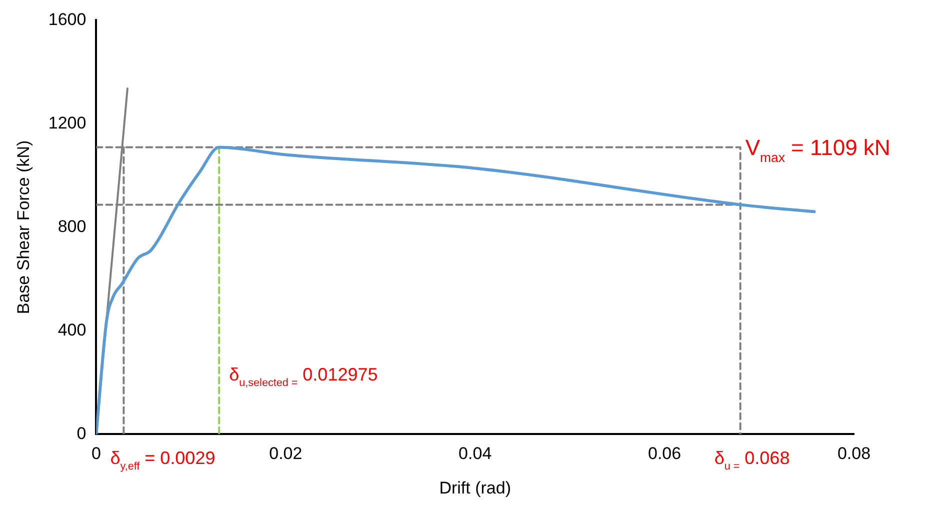 The height and width of the screenshot is (508, 944). Describe the element at coordinates (67, 19) in the screenshot. I see `y-tick-label: 1600` at that location.